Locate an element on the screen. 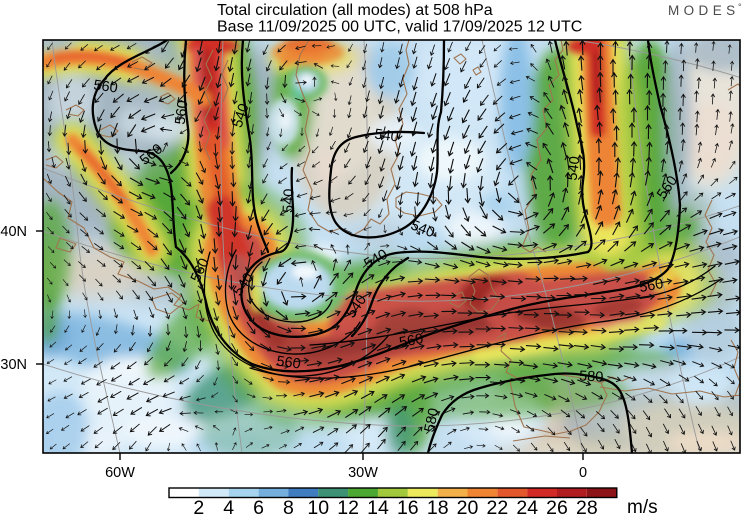 The width and height of the screenshot is (750, 521). svg-text: 18 is located at coordinates (438, 506).